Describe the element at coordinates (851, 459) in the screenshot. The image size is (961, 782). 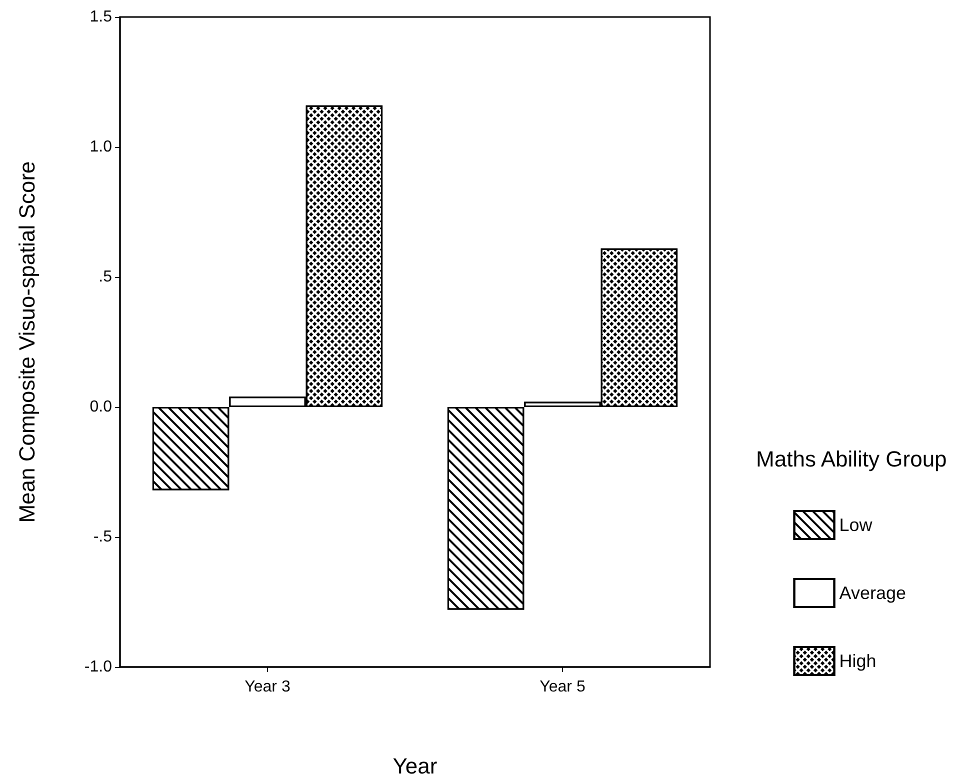
I see `legend-title: Maths Ability Group` at that location.